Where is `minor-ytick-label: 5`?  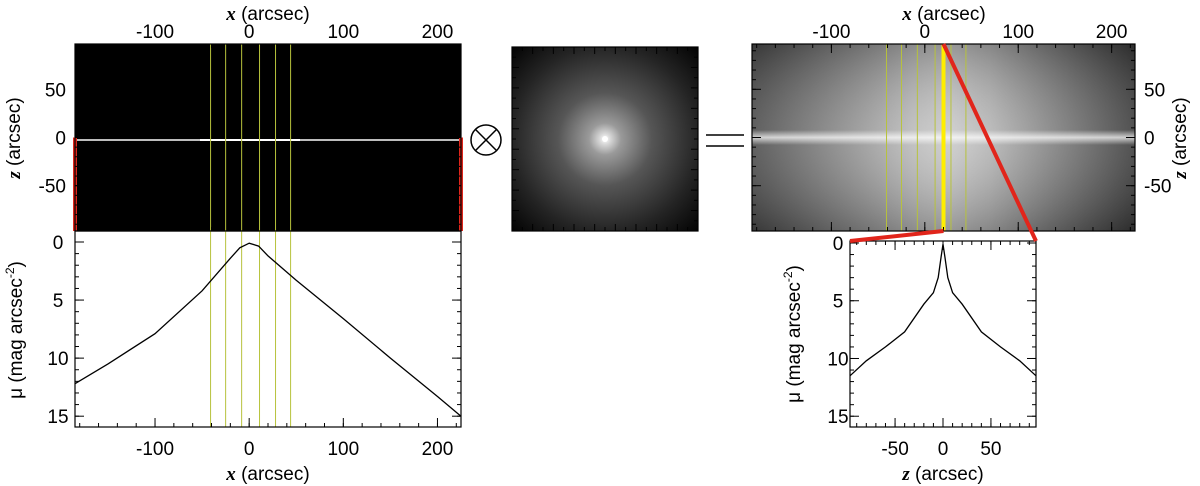
minor-ytick-label: 5 is located at coordinates (838, 302).